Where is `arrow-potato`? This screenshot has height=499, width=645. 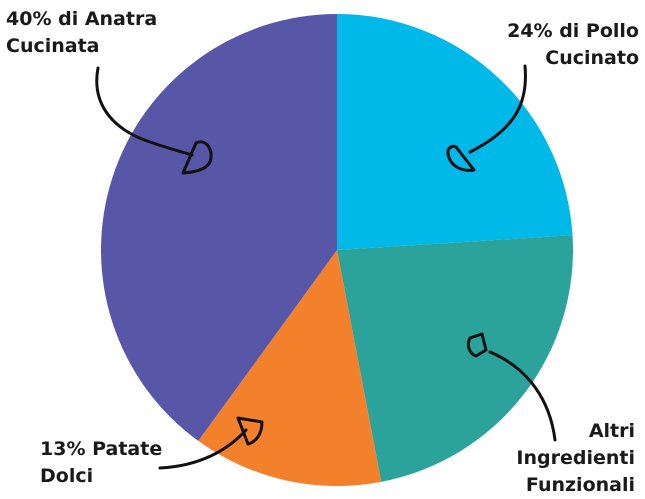
arrow-potato is located at coordinates (203, 449).